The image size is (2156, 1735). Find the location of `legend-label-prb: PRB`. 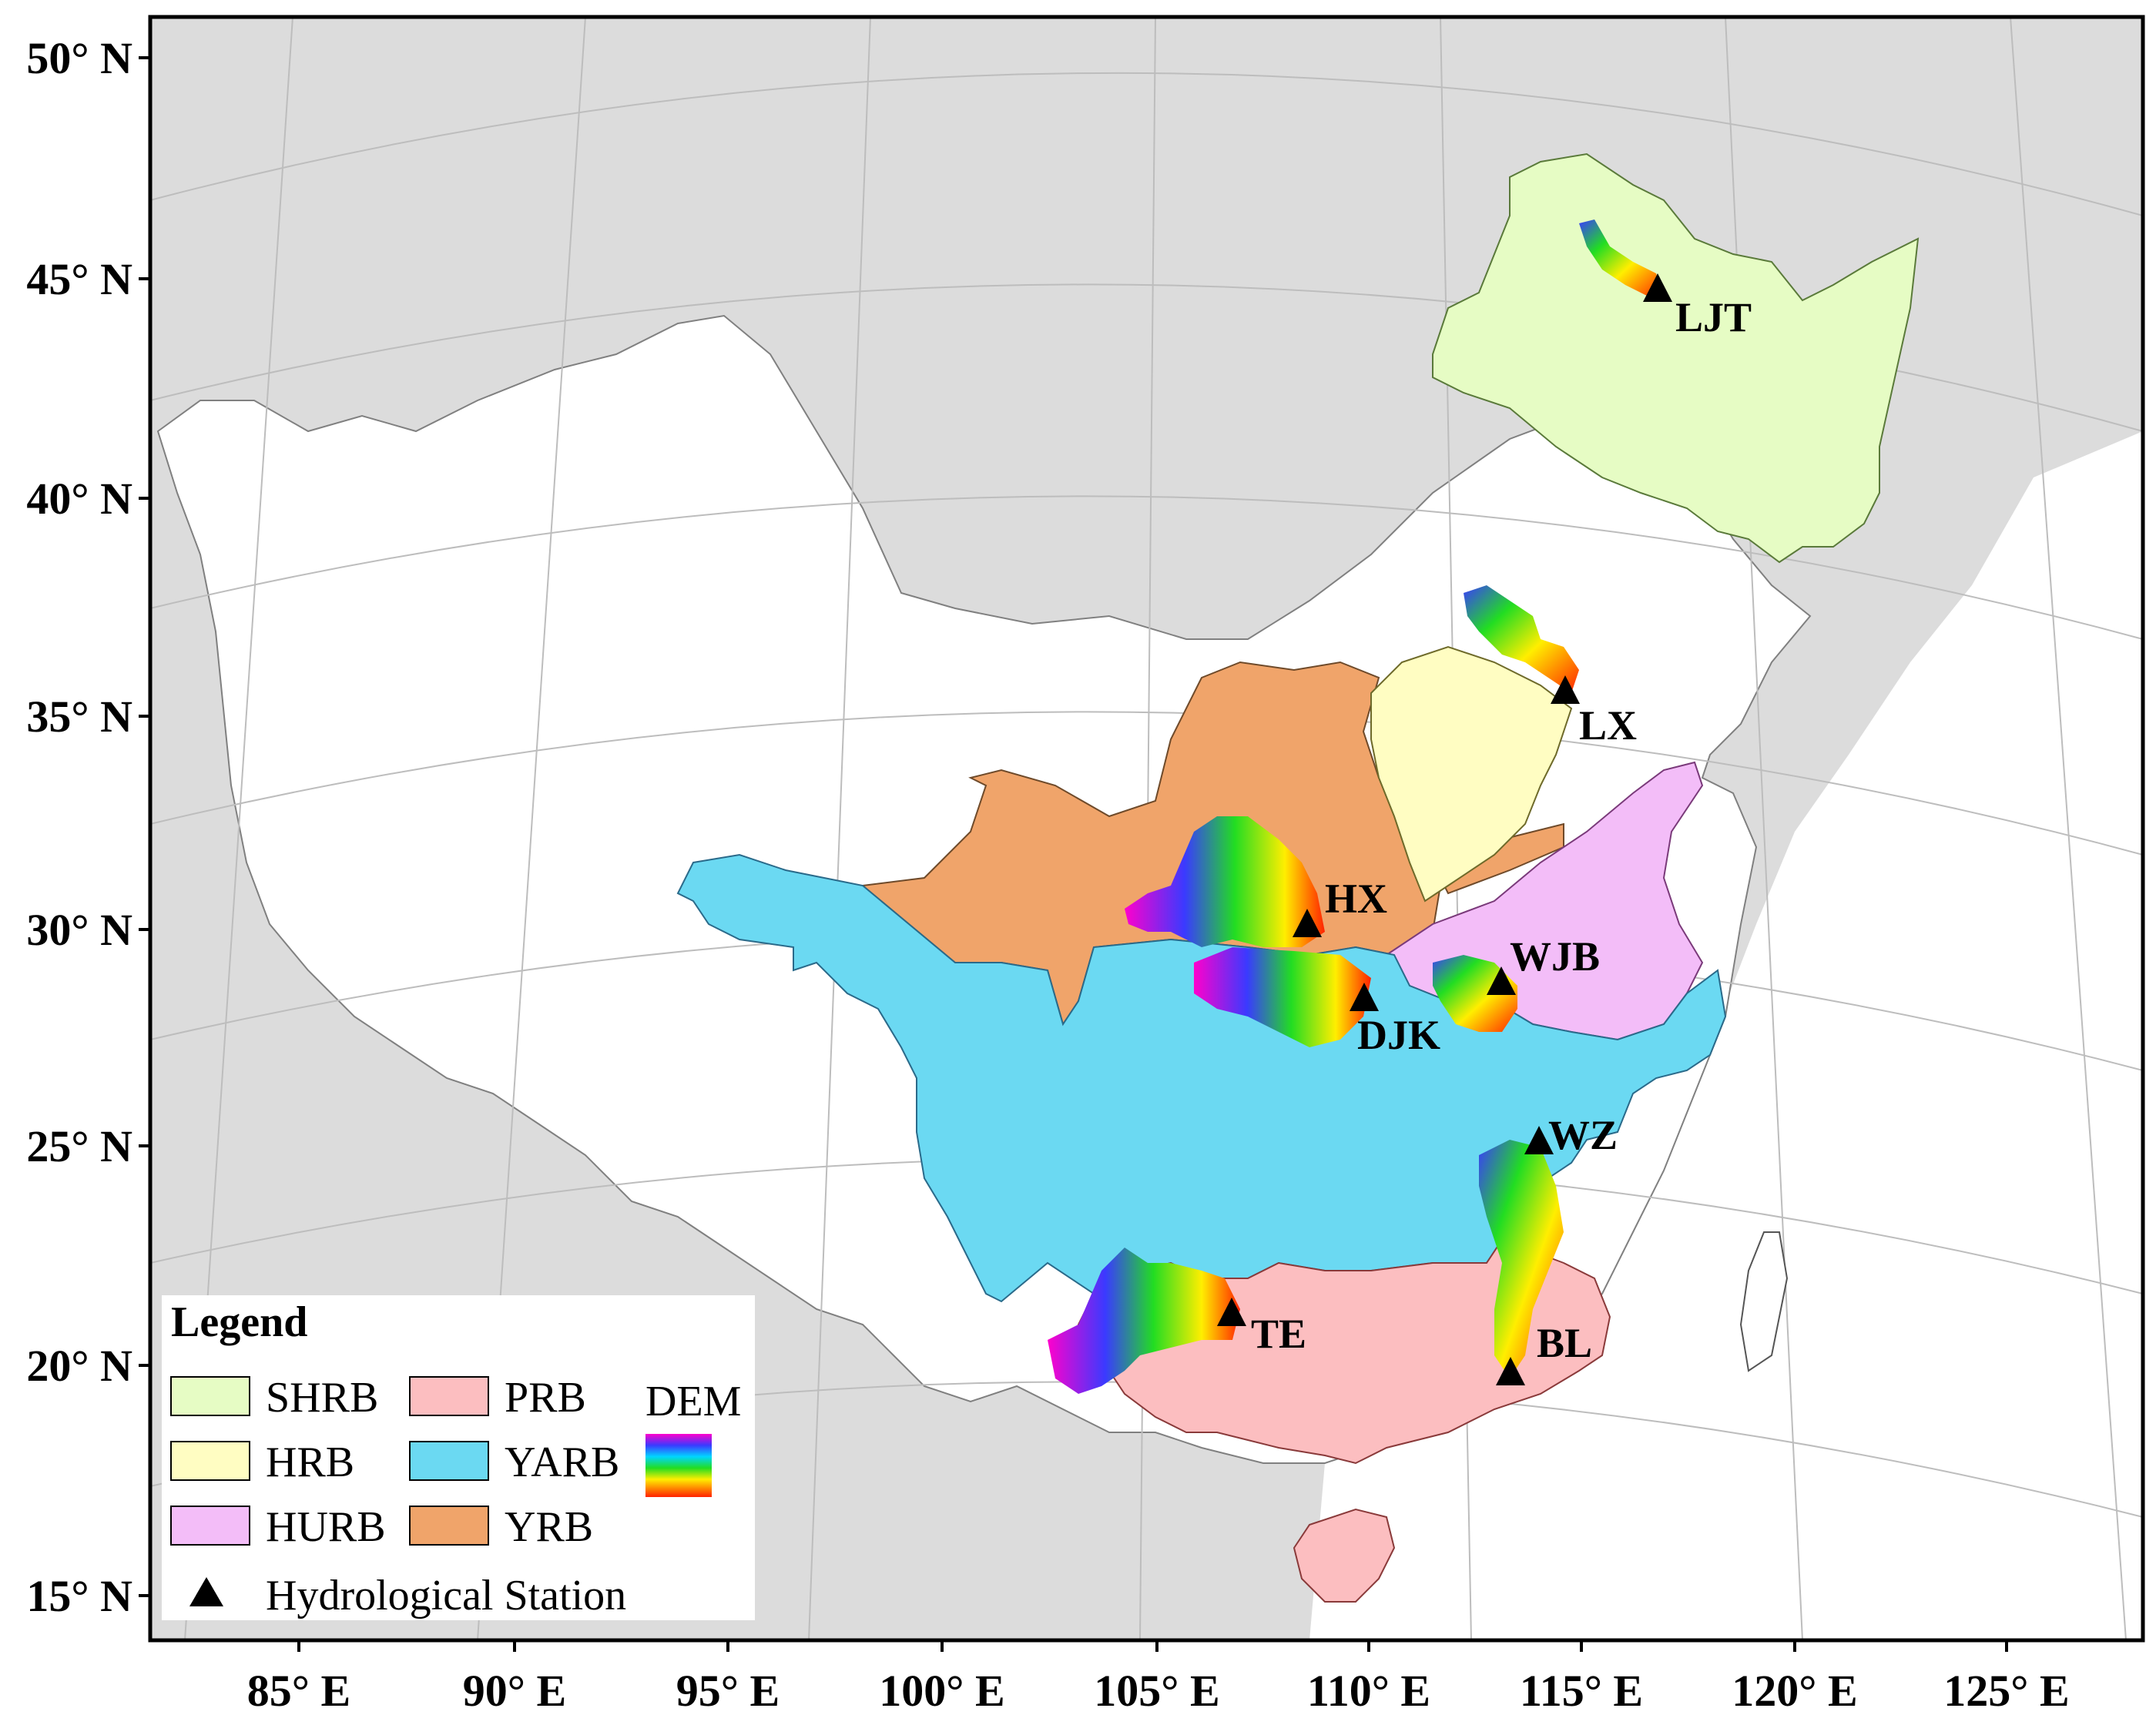

legend-label-prb: PRB is located at coordinates (545, 1398).